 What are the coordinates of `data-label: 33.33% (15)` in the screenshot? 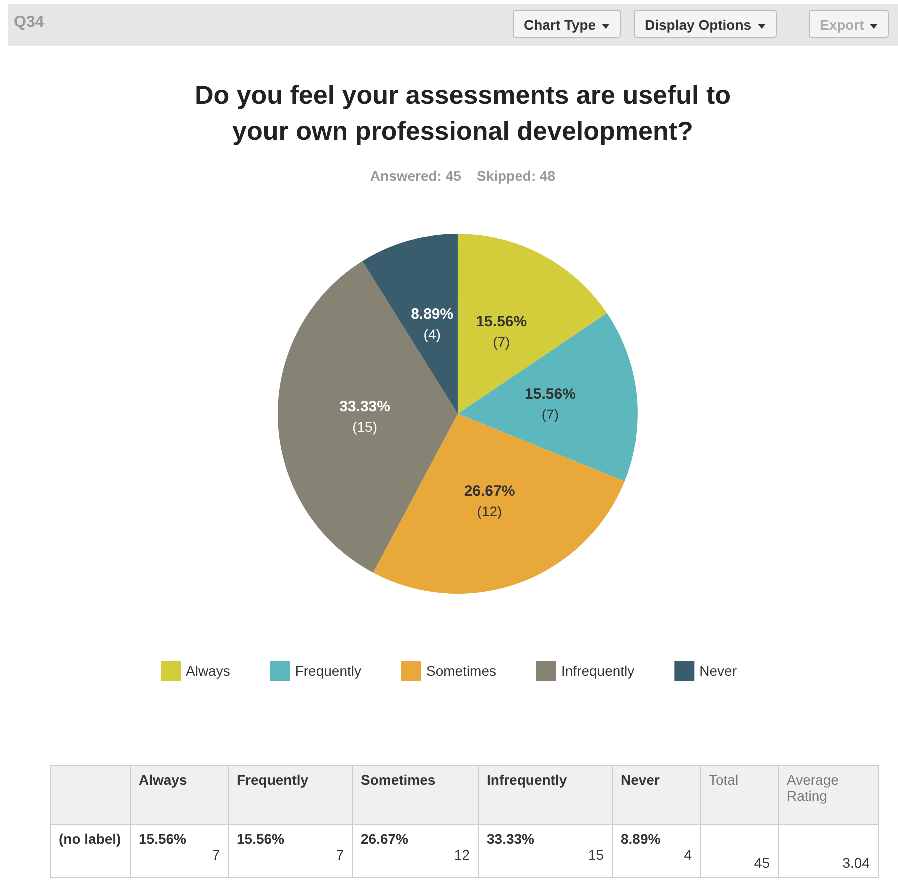 It's located at (365, 417).